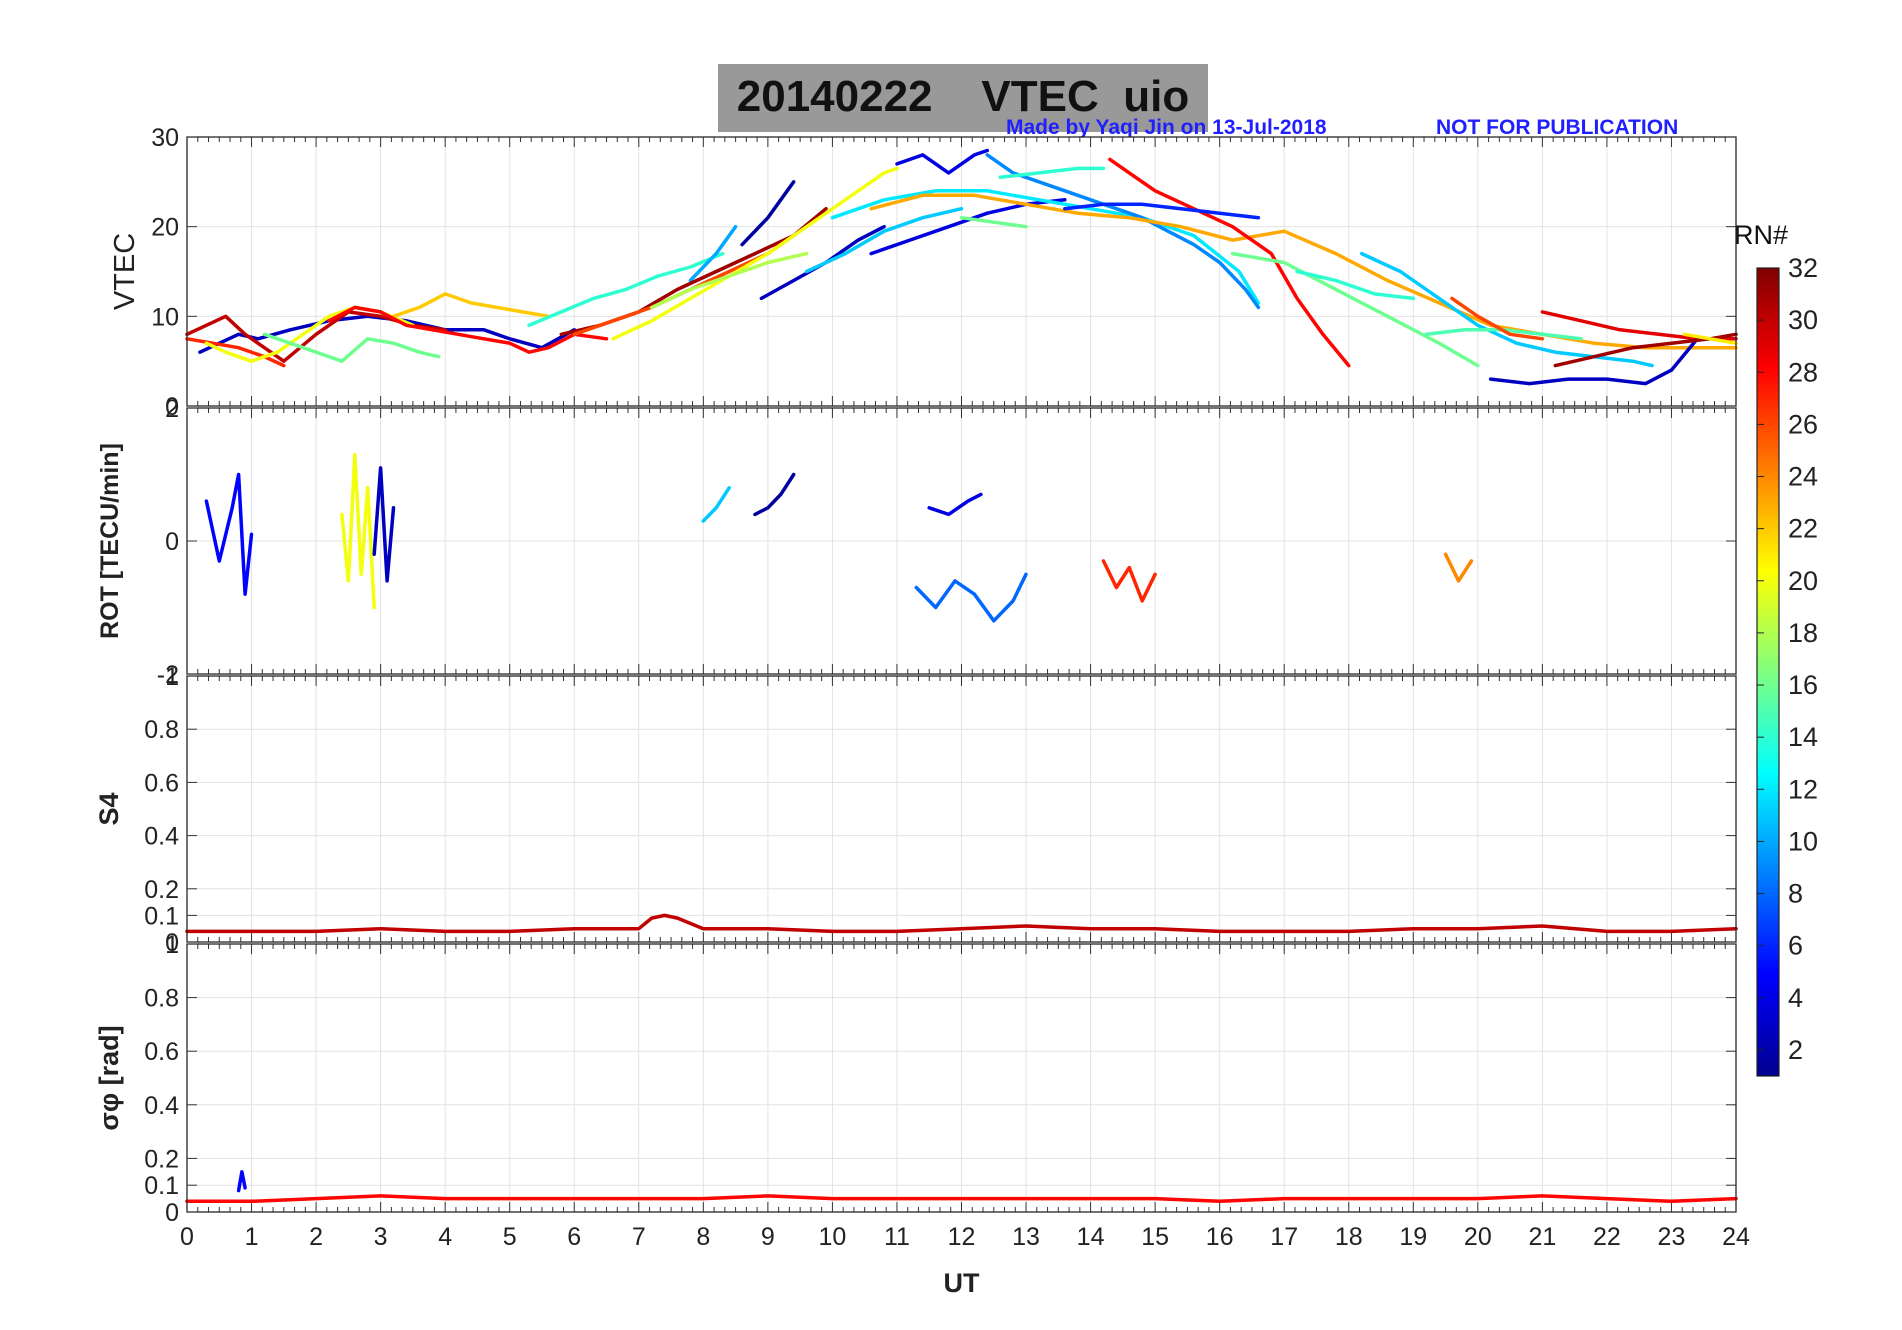 This screenshot has height=1330, width=1902. I want to click on colorbar-tick-label: 26, so click(1803, 424).